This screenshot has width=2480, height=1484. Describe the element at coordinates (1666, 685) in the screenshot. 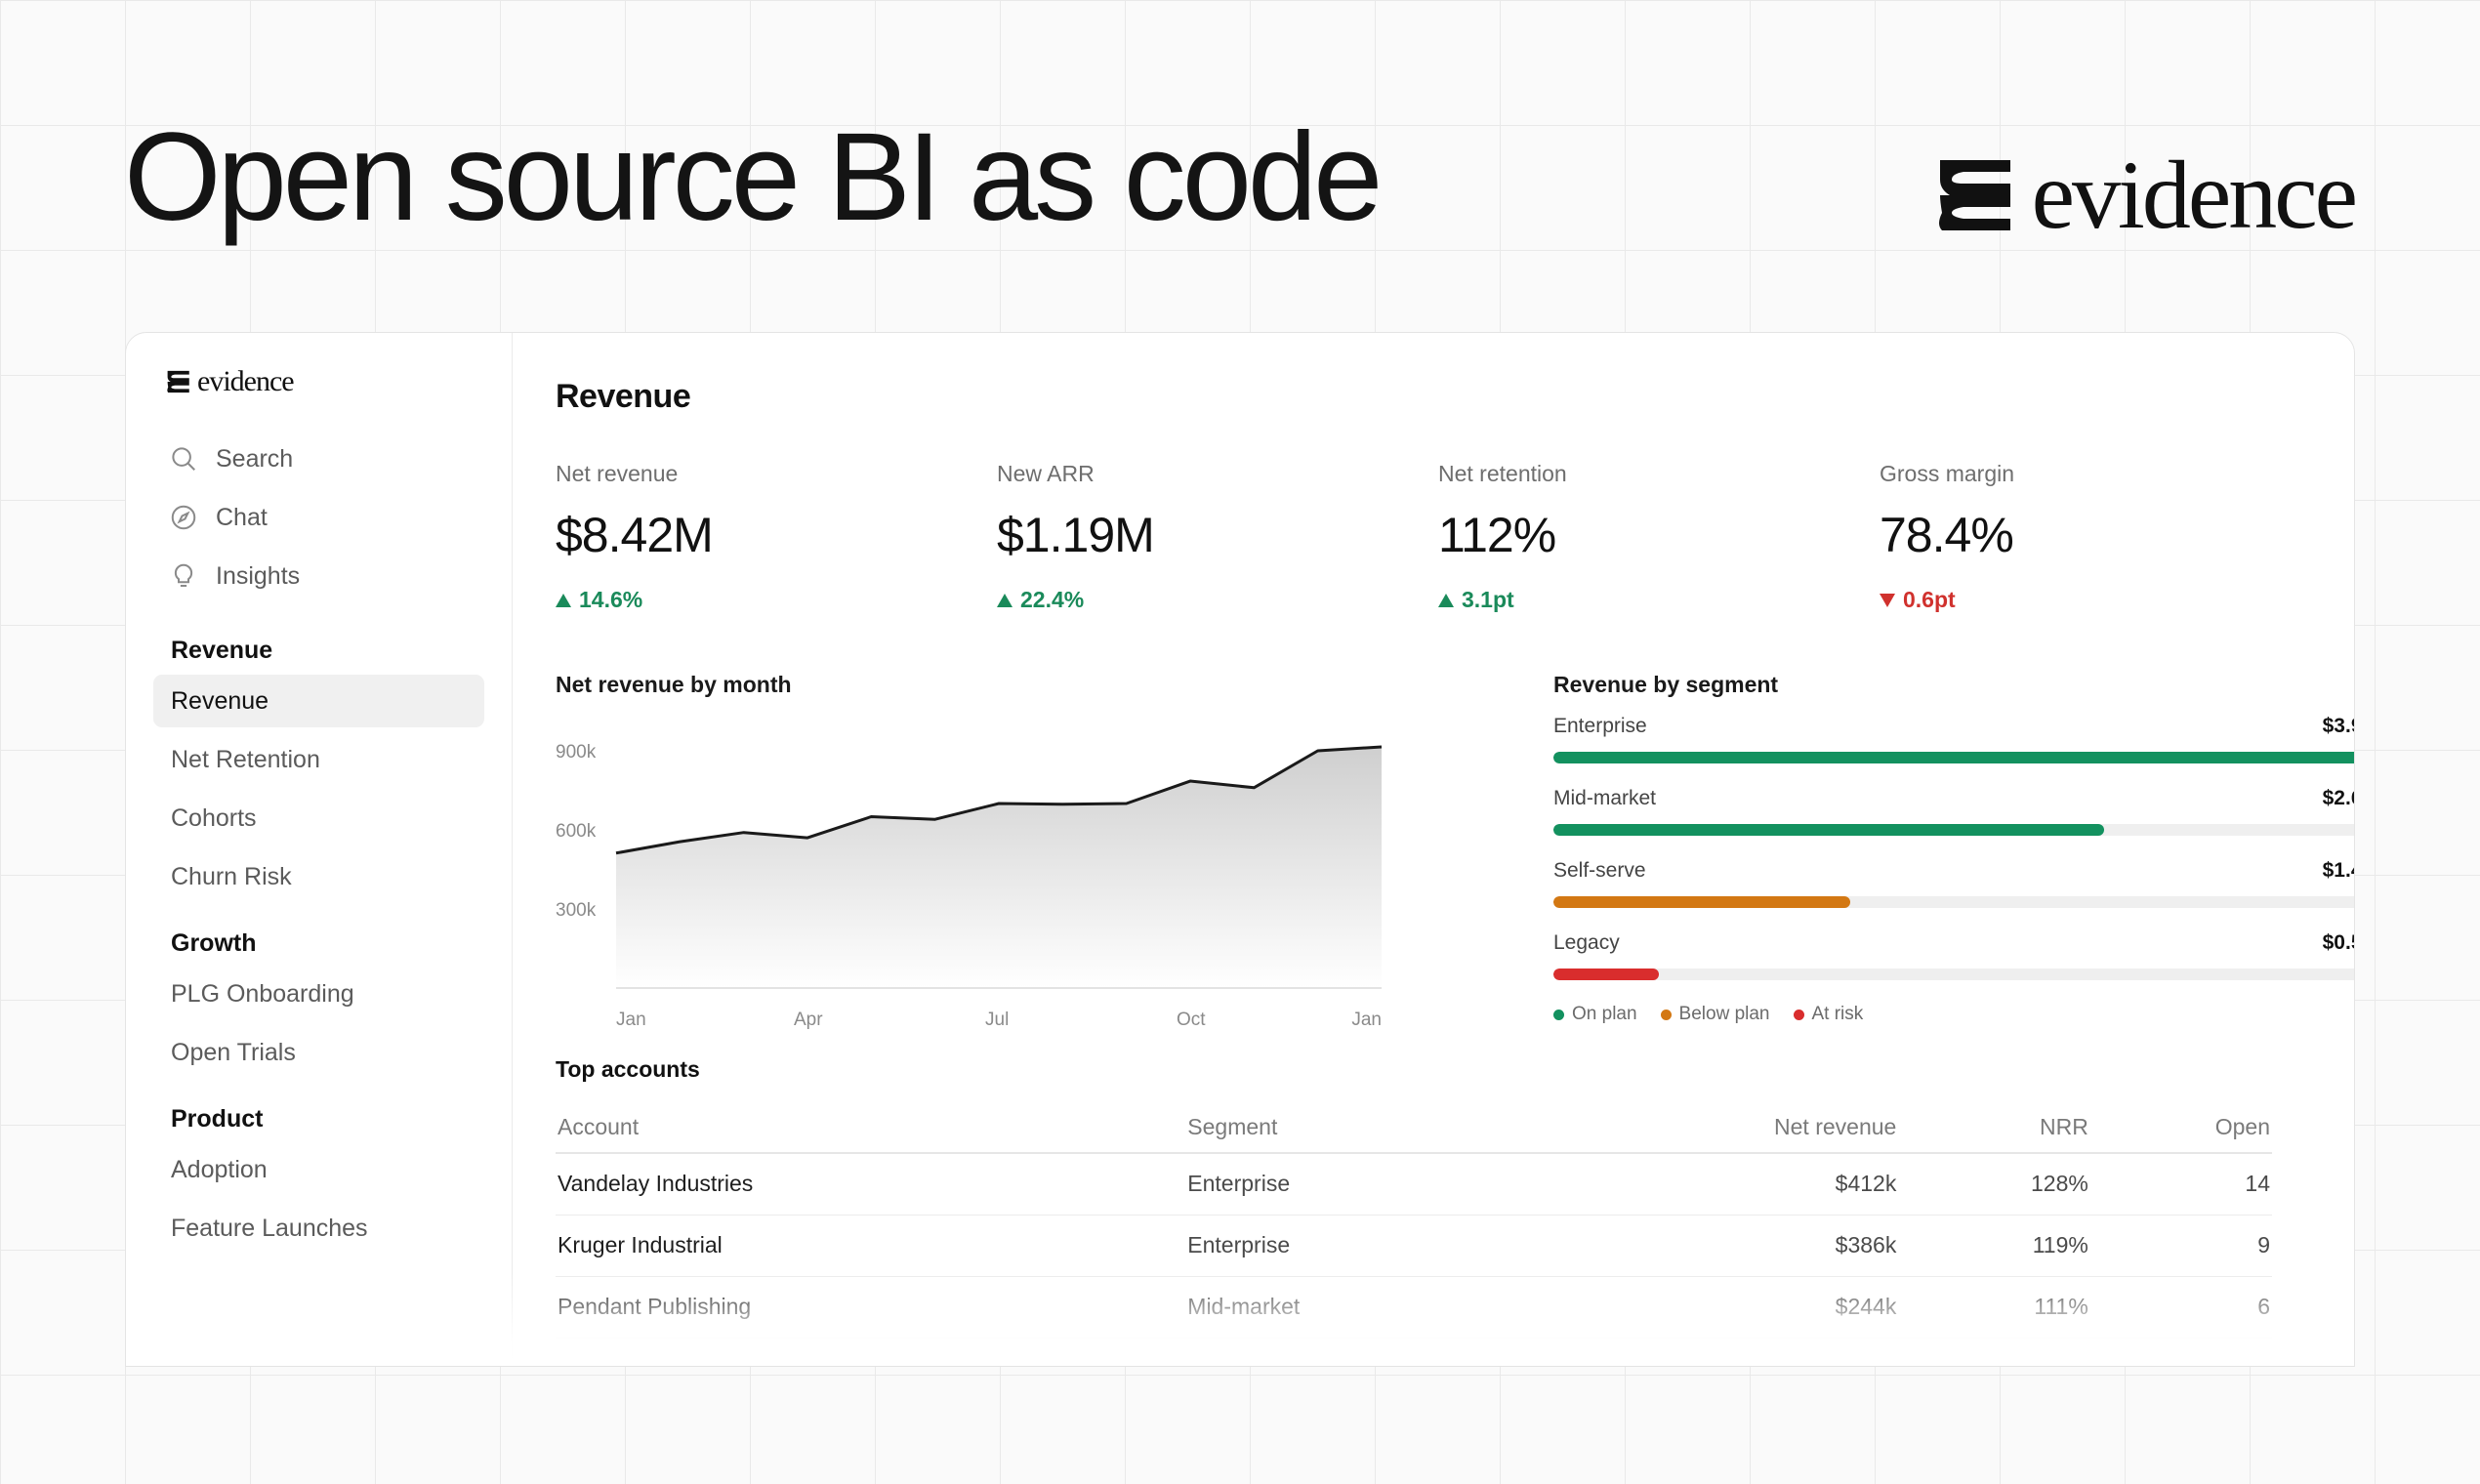

I see `segment-chart-title: Revenue by segment` at that location.